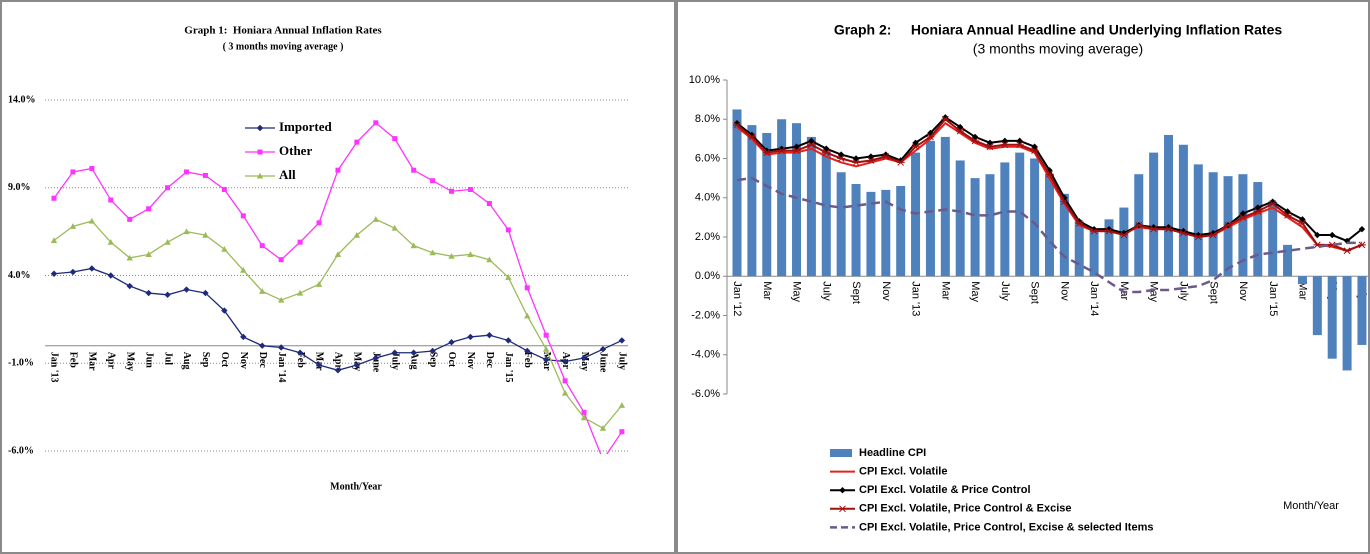 This screenshot has width=1370, height=554. I want to click on y-tick-label: -6.0%, so click(705, 394).